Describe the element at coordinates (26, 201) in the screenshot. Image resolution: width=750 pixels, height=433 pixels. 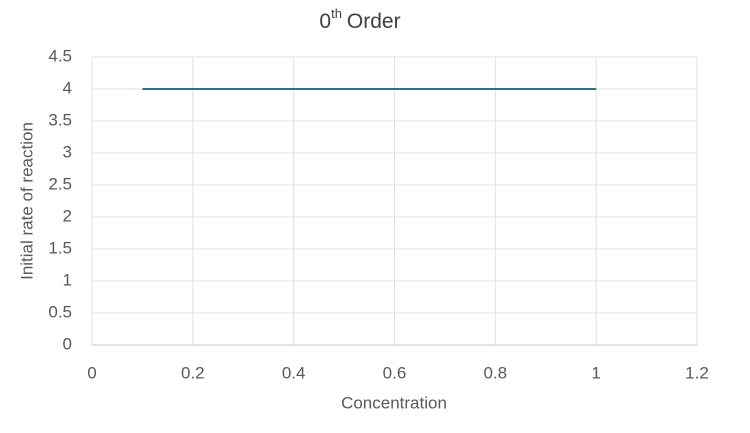
I see `y-axis-label: Initial rate of reaction` at that location.